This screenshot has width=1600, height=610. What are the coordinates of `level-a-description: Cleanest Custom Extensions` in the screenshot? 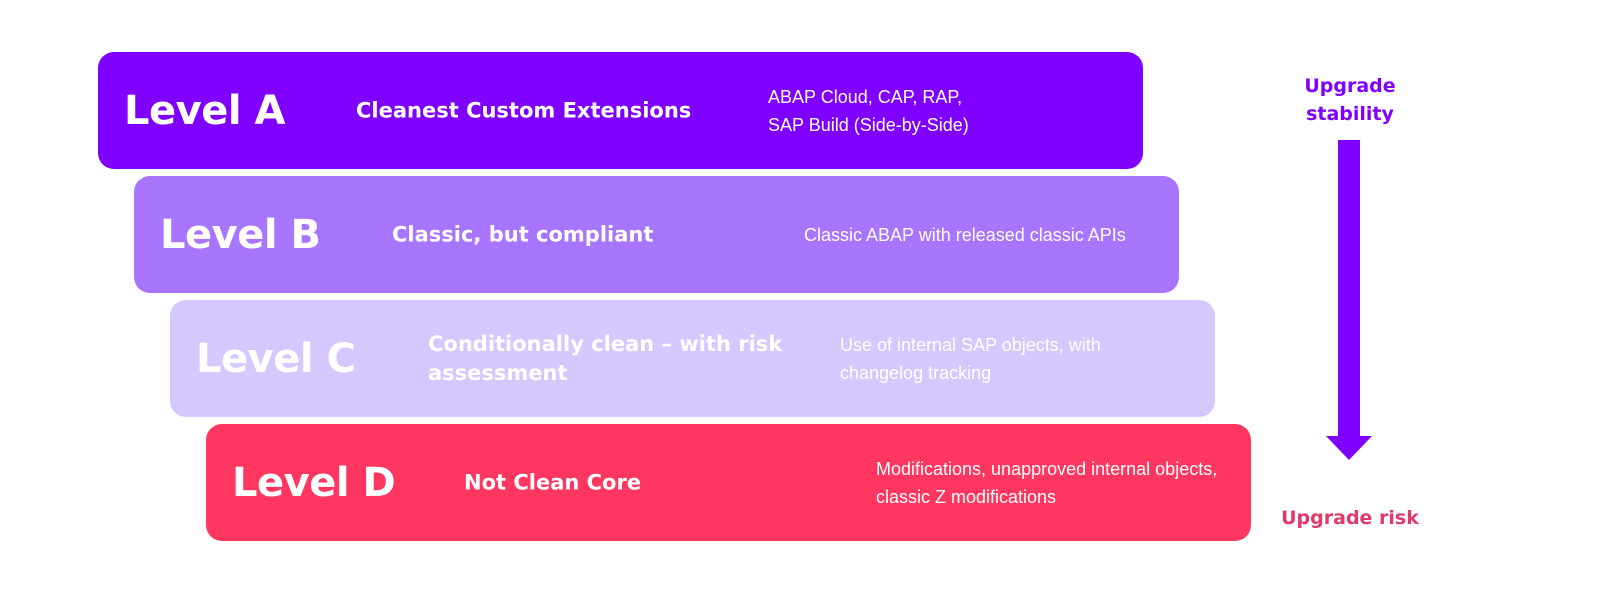 It's located at (524, 110).